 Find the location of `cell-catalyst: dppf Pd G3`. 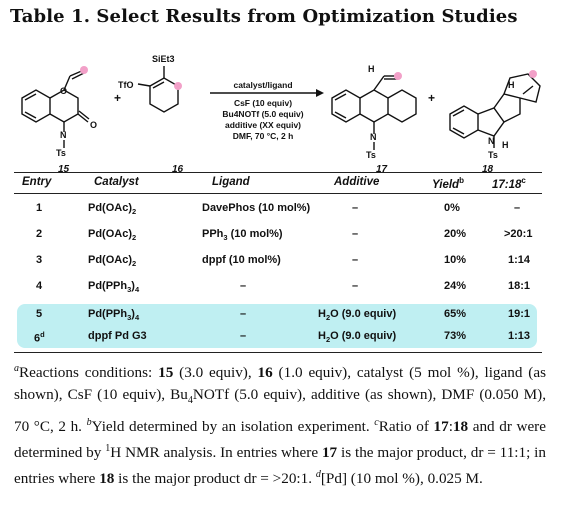

cell-catalyst: dppf Pd G3 is located at coordinates (117, 336).